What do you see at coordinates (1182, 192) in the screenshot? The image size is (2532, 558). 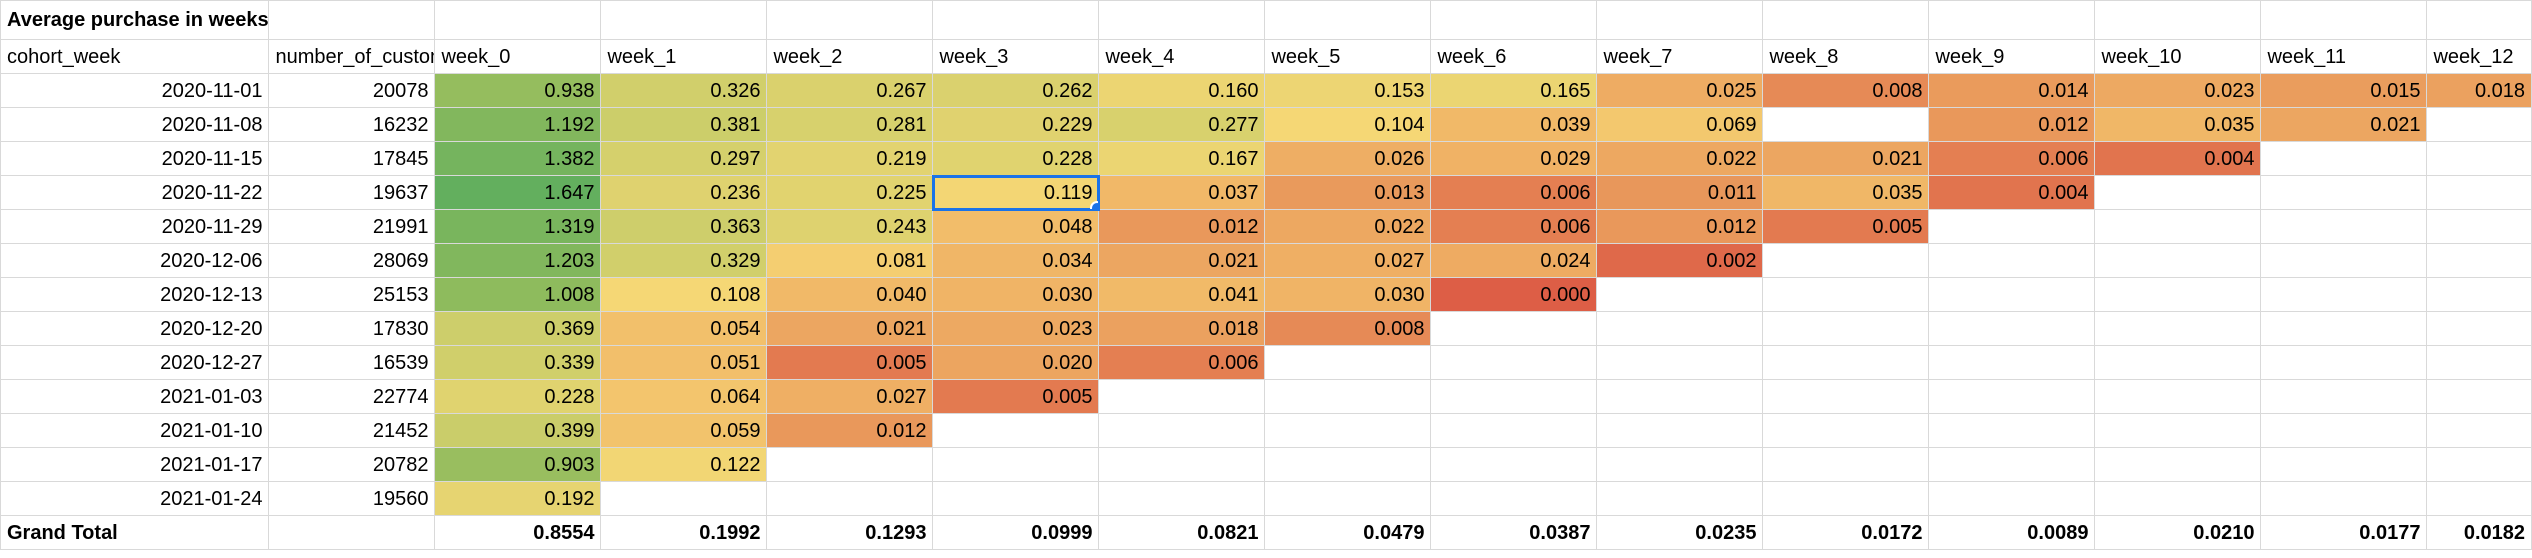 I see `week-value-cell: 0.037` at bounding box center [1182, 192].